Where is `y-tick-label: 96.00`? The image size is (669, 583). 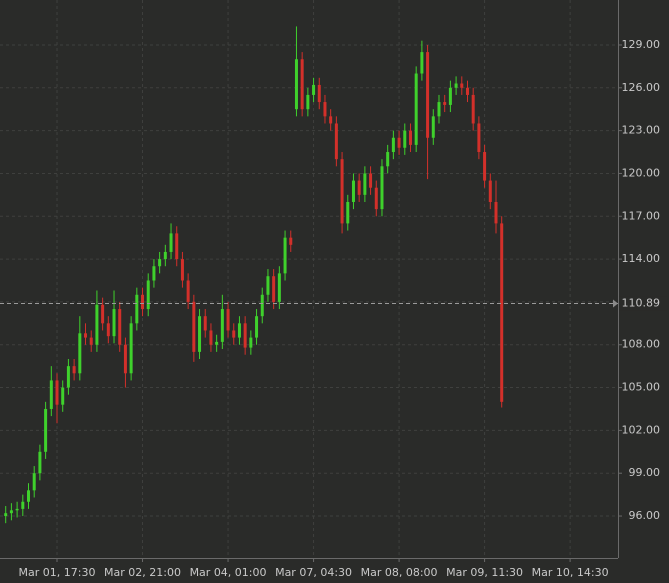
y-tick-label: 96.00 is located at coordinates (645, 515).